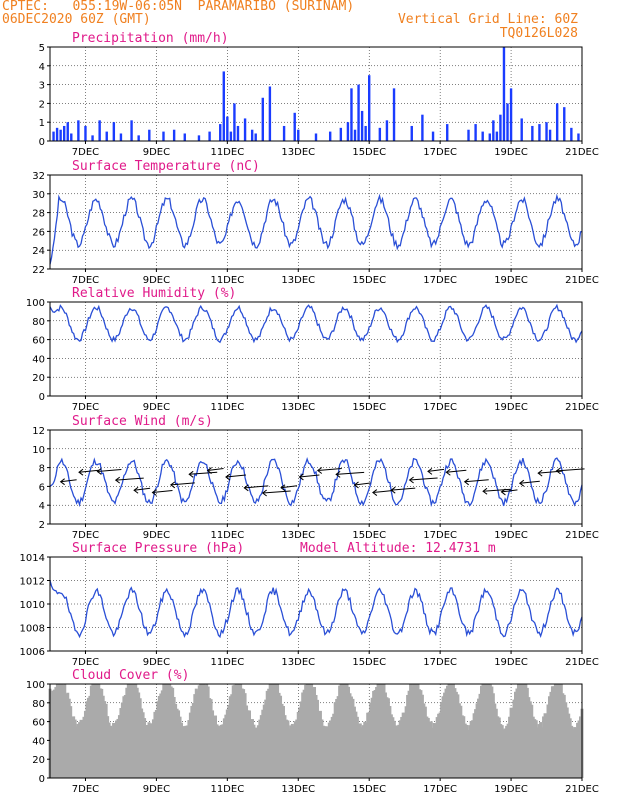  Describe the element at coordinates (538, 33) in the screenshot. I see `header-code: TQ0126L028` at that location.